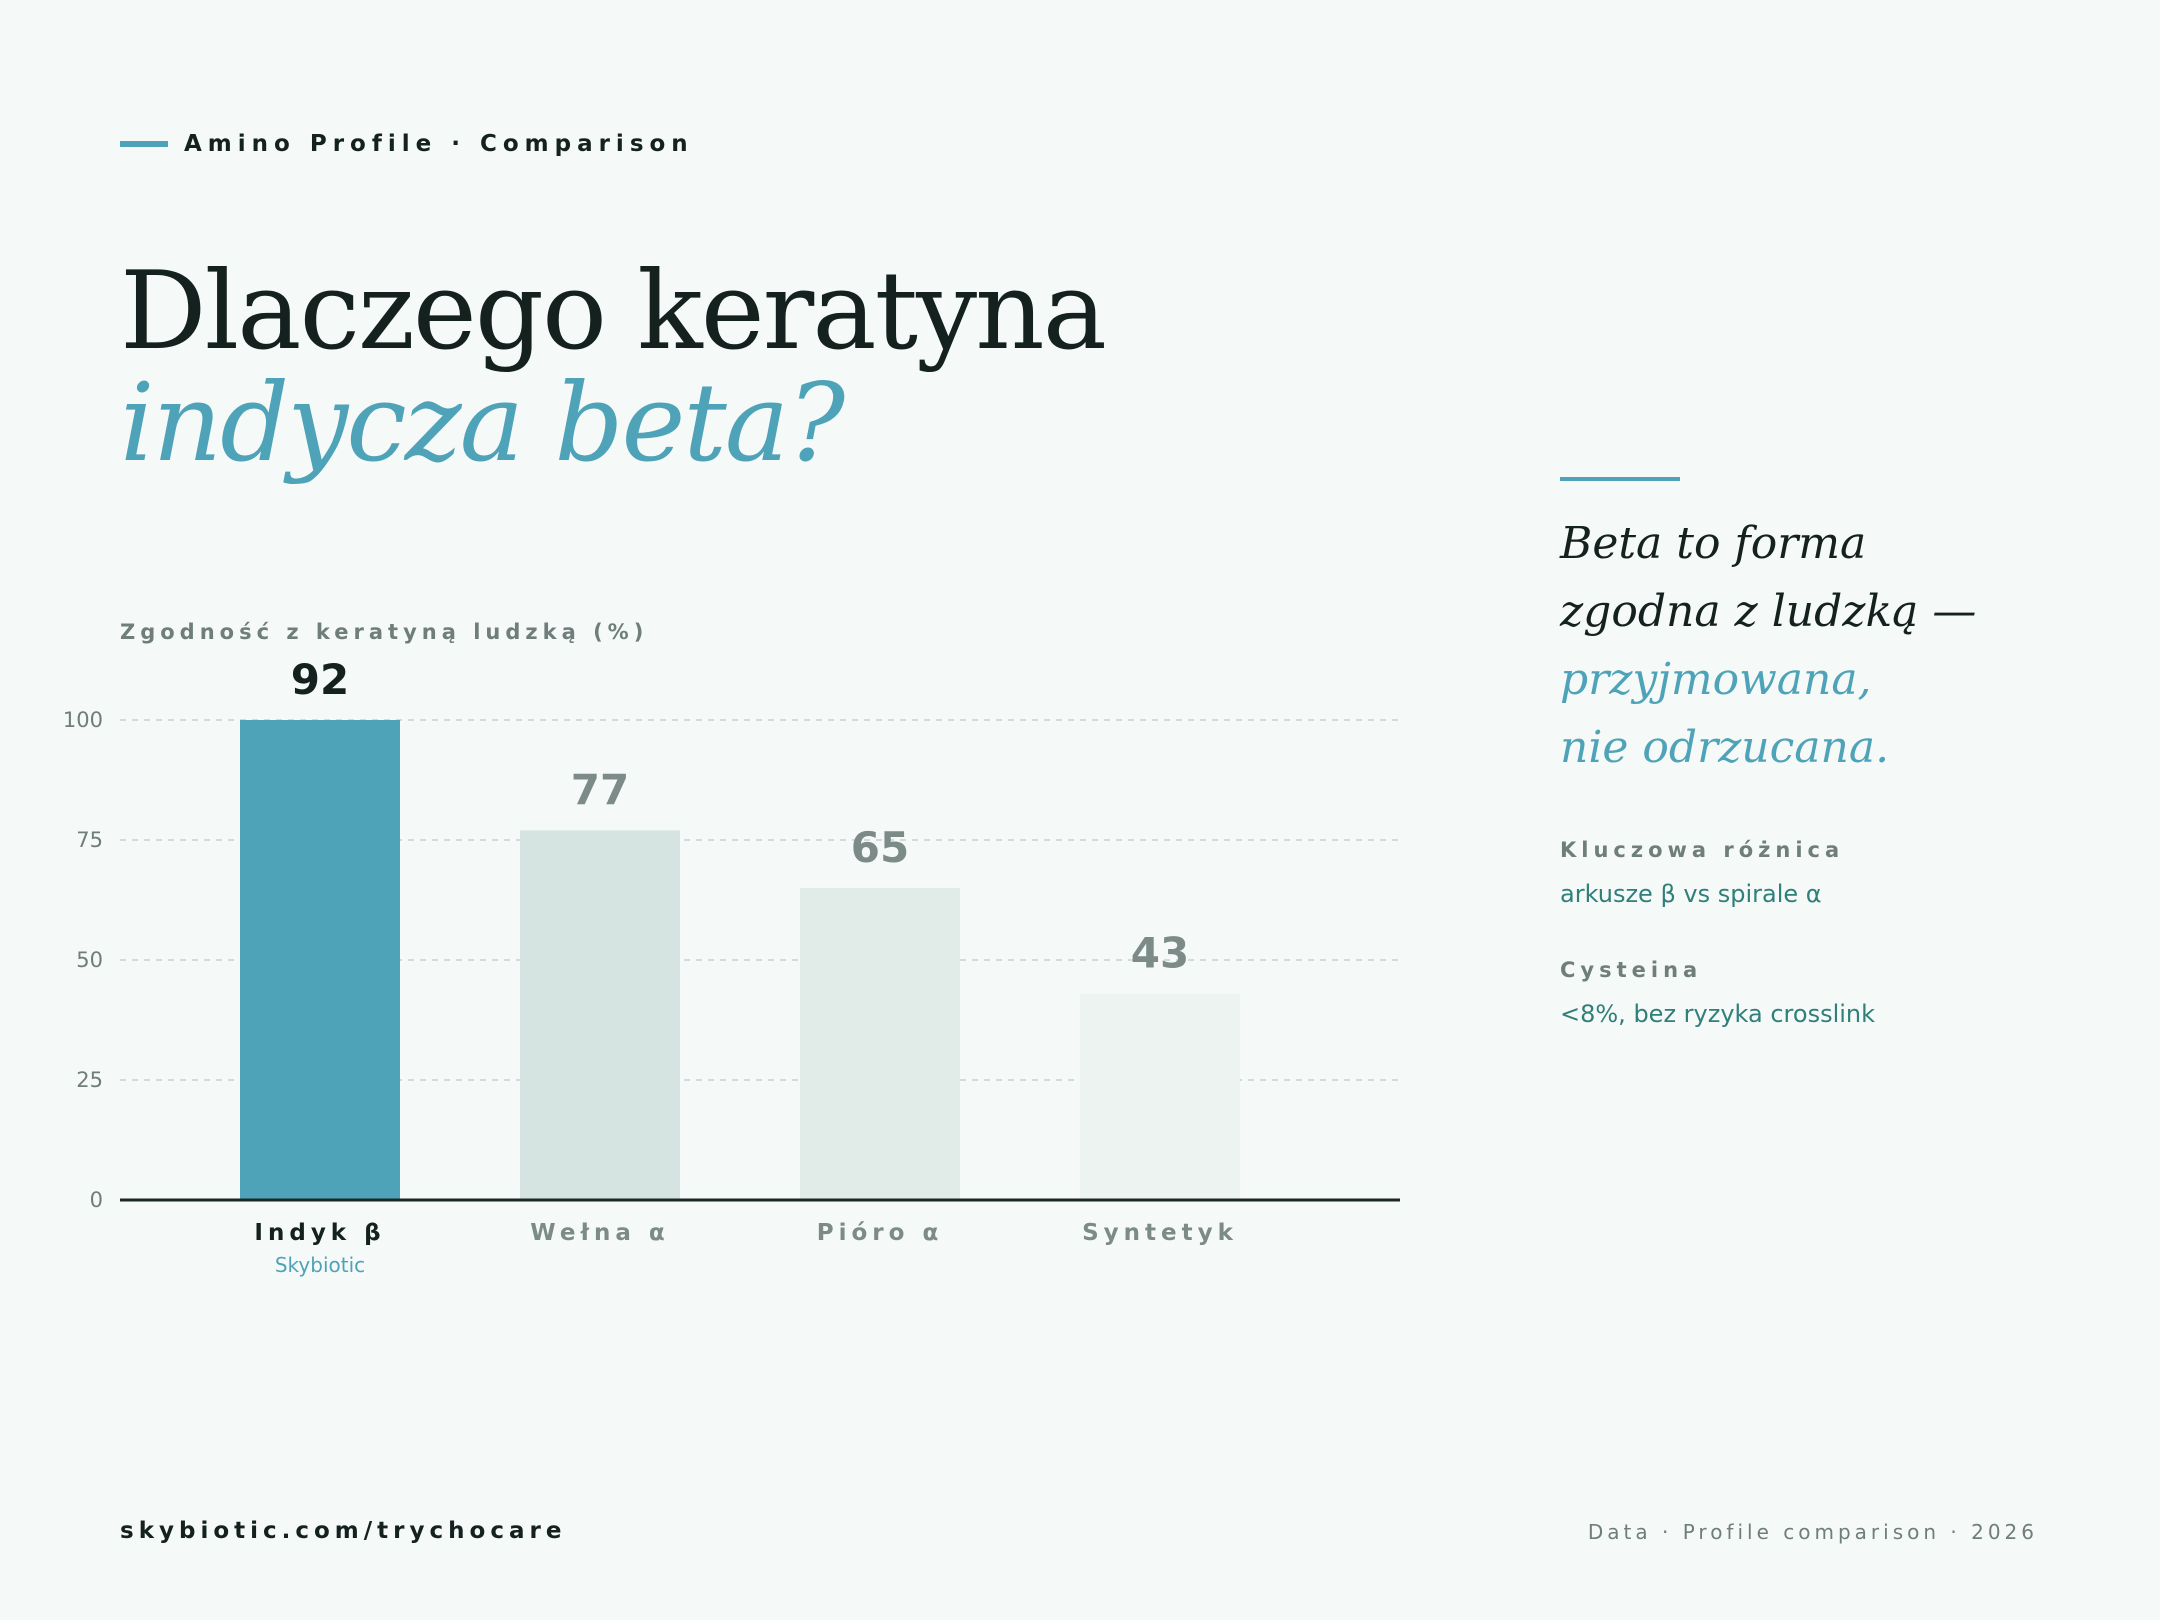  Describe the element at coordinates (1160, 1233) in the screenshot. I see `x-category-label-4: Syntetyk` at that location.